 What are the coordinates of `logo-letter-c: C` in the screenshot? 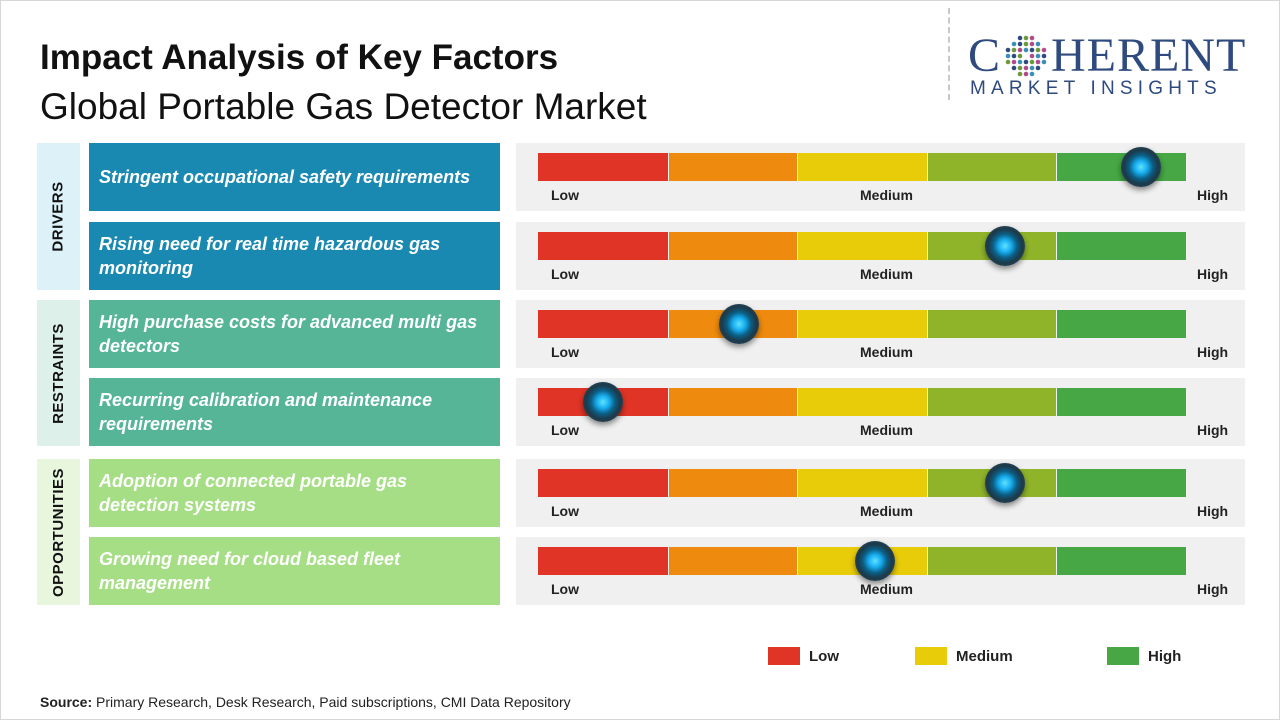 It's located at (985, 55).